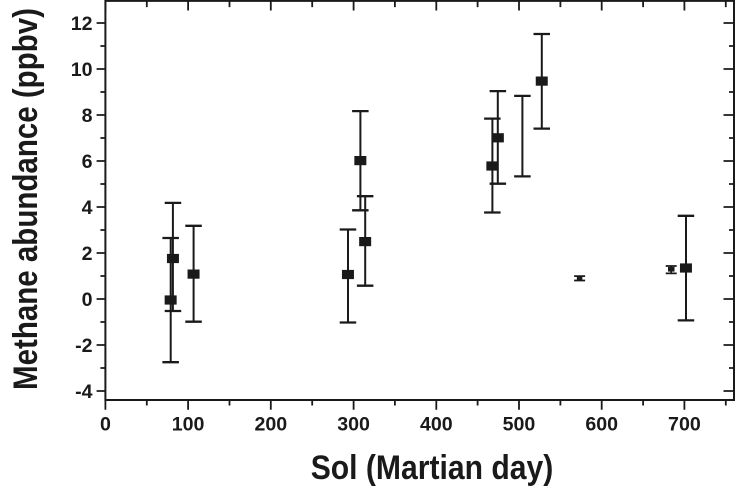  I want to click on svg-text: Sol (Martian day), so click(432, 467).